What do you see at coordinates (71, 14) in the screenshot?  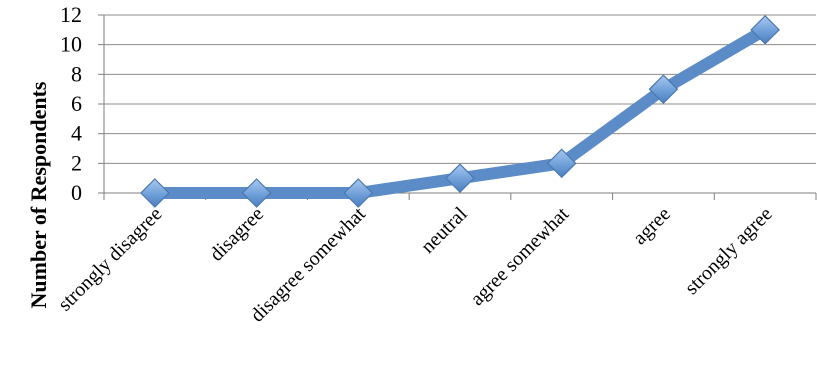 I see `y-tick-label: 12` at bounding box center [71, 14].